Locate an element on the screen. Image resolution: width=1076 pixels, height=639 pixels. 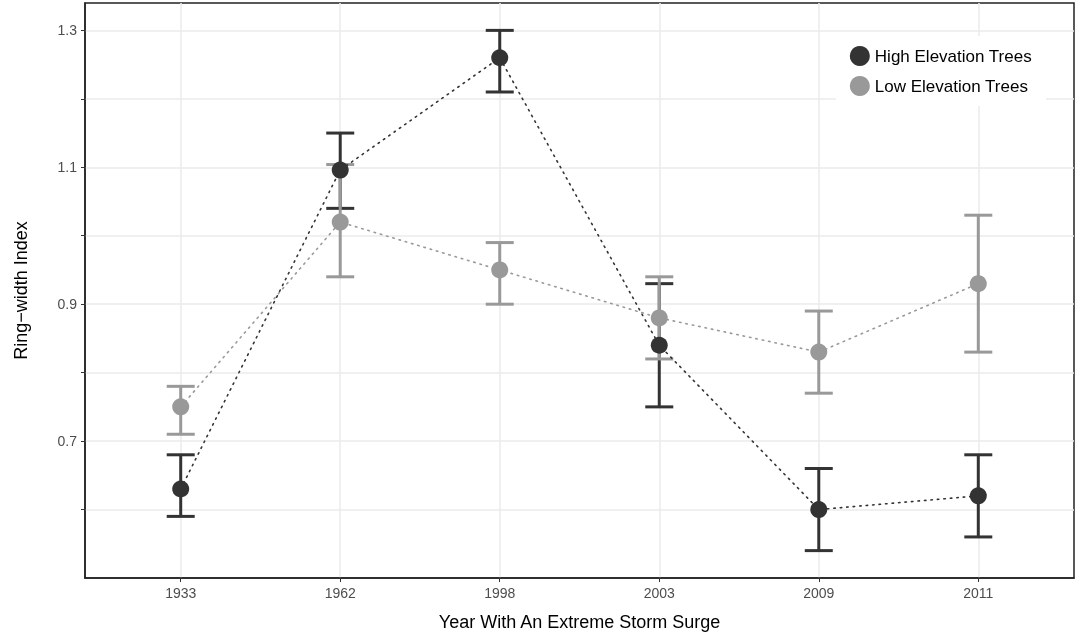
x-tick-label: 2009 is located at coordinates (819, 593).